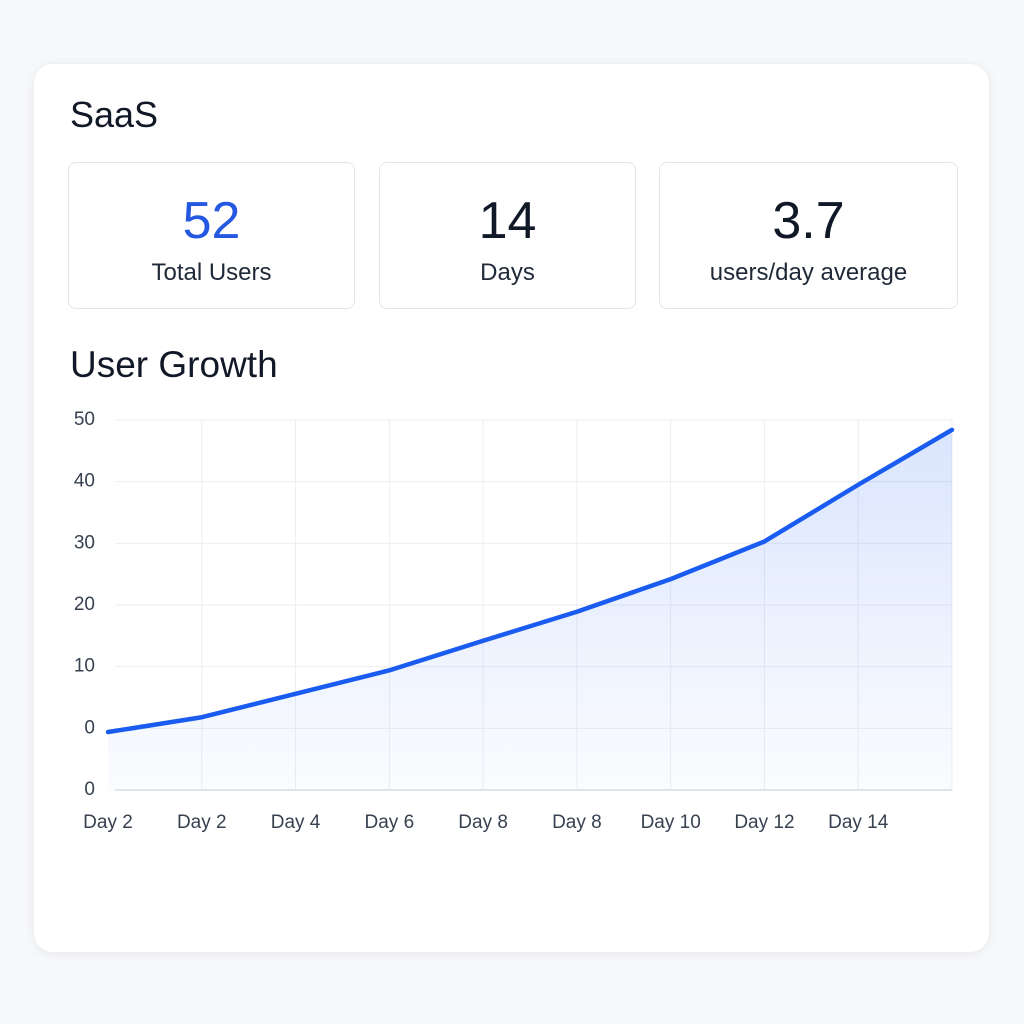 The image size is (1024, 1024). What do you see at coordinates (84, 481) in the screenshot?
I see `y-tick-label: 40` at bounding box center [84, 481].